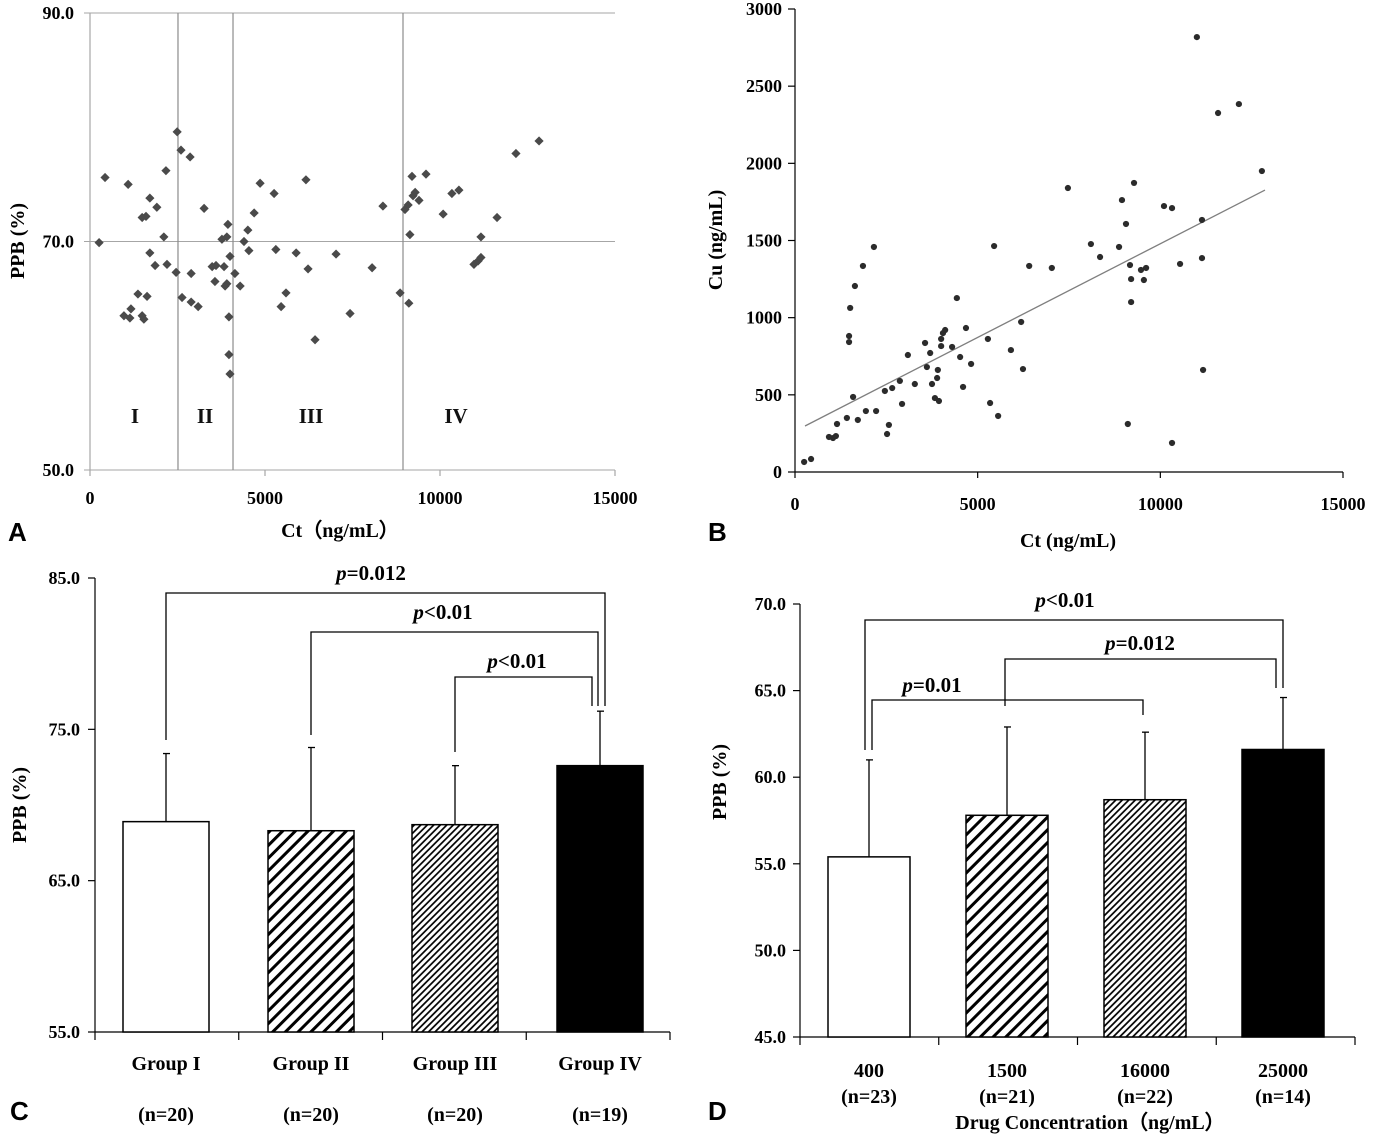 The width and height of the screenshot is (1374, 1136). What do you see at coordinates (1145, 1097) in the screenshot?
I see `sample-size-label: (n=22)` at bounding box center [1145, 1097].